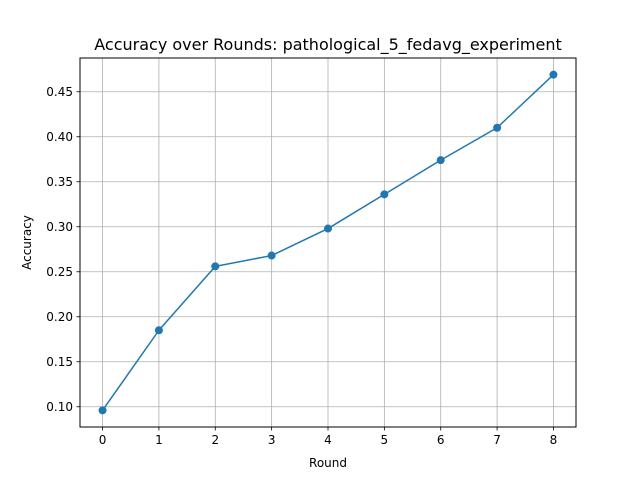 Image resolution: width=640 pixels, height=480 pixels. I want to click on x-tick-label: 2, so click(215, 440).